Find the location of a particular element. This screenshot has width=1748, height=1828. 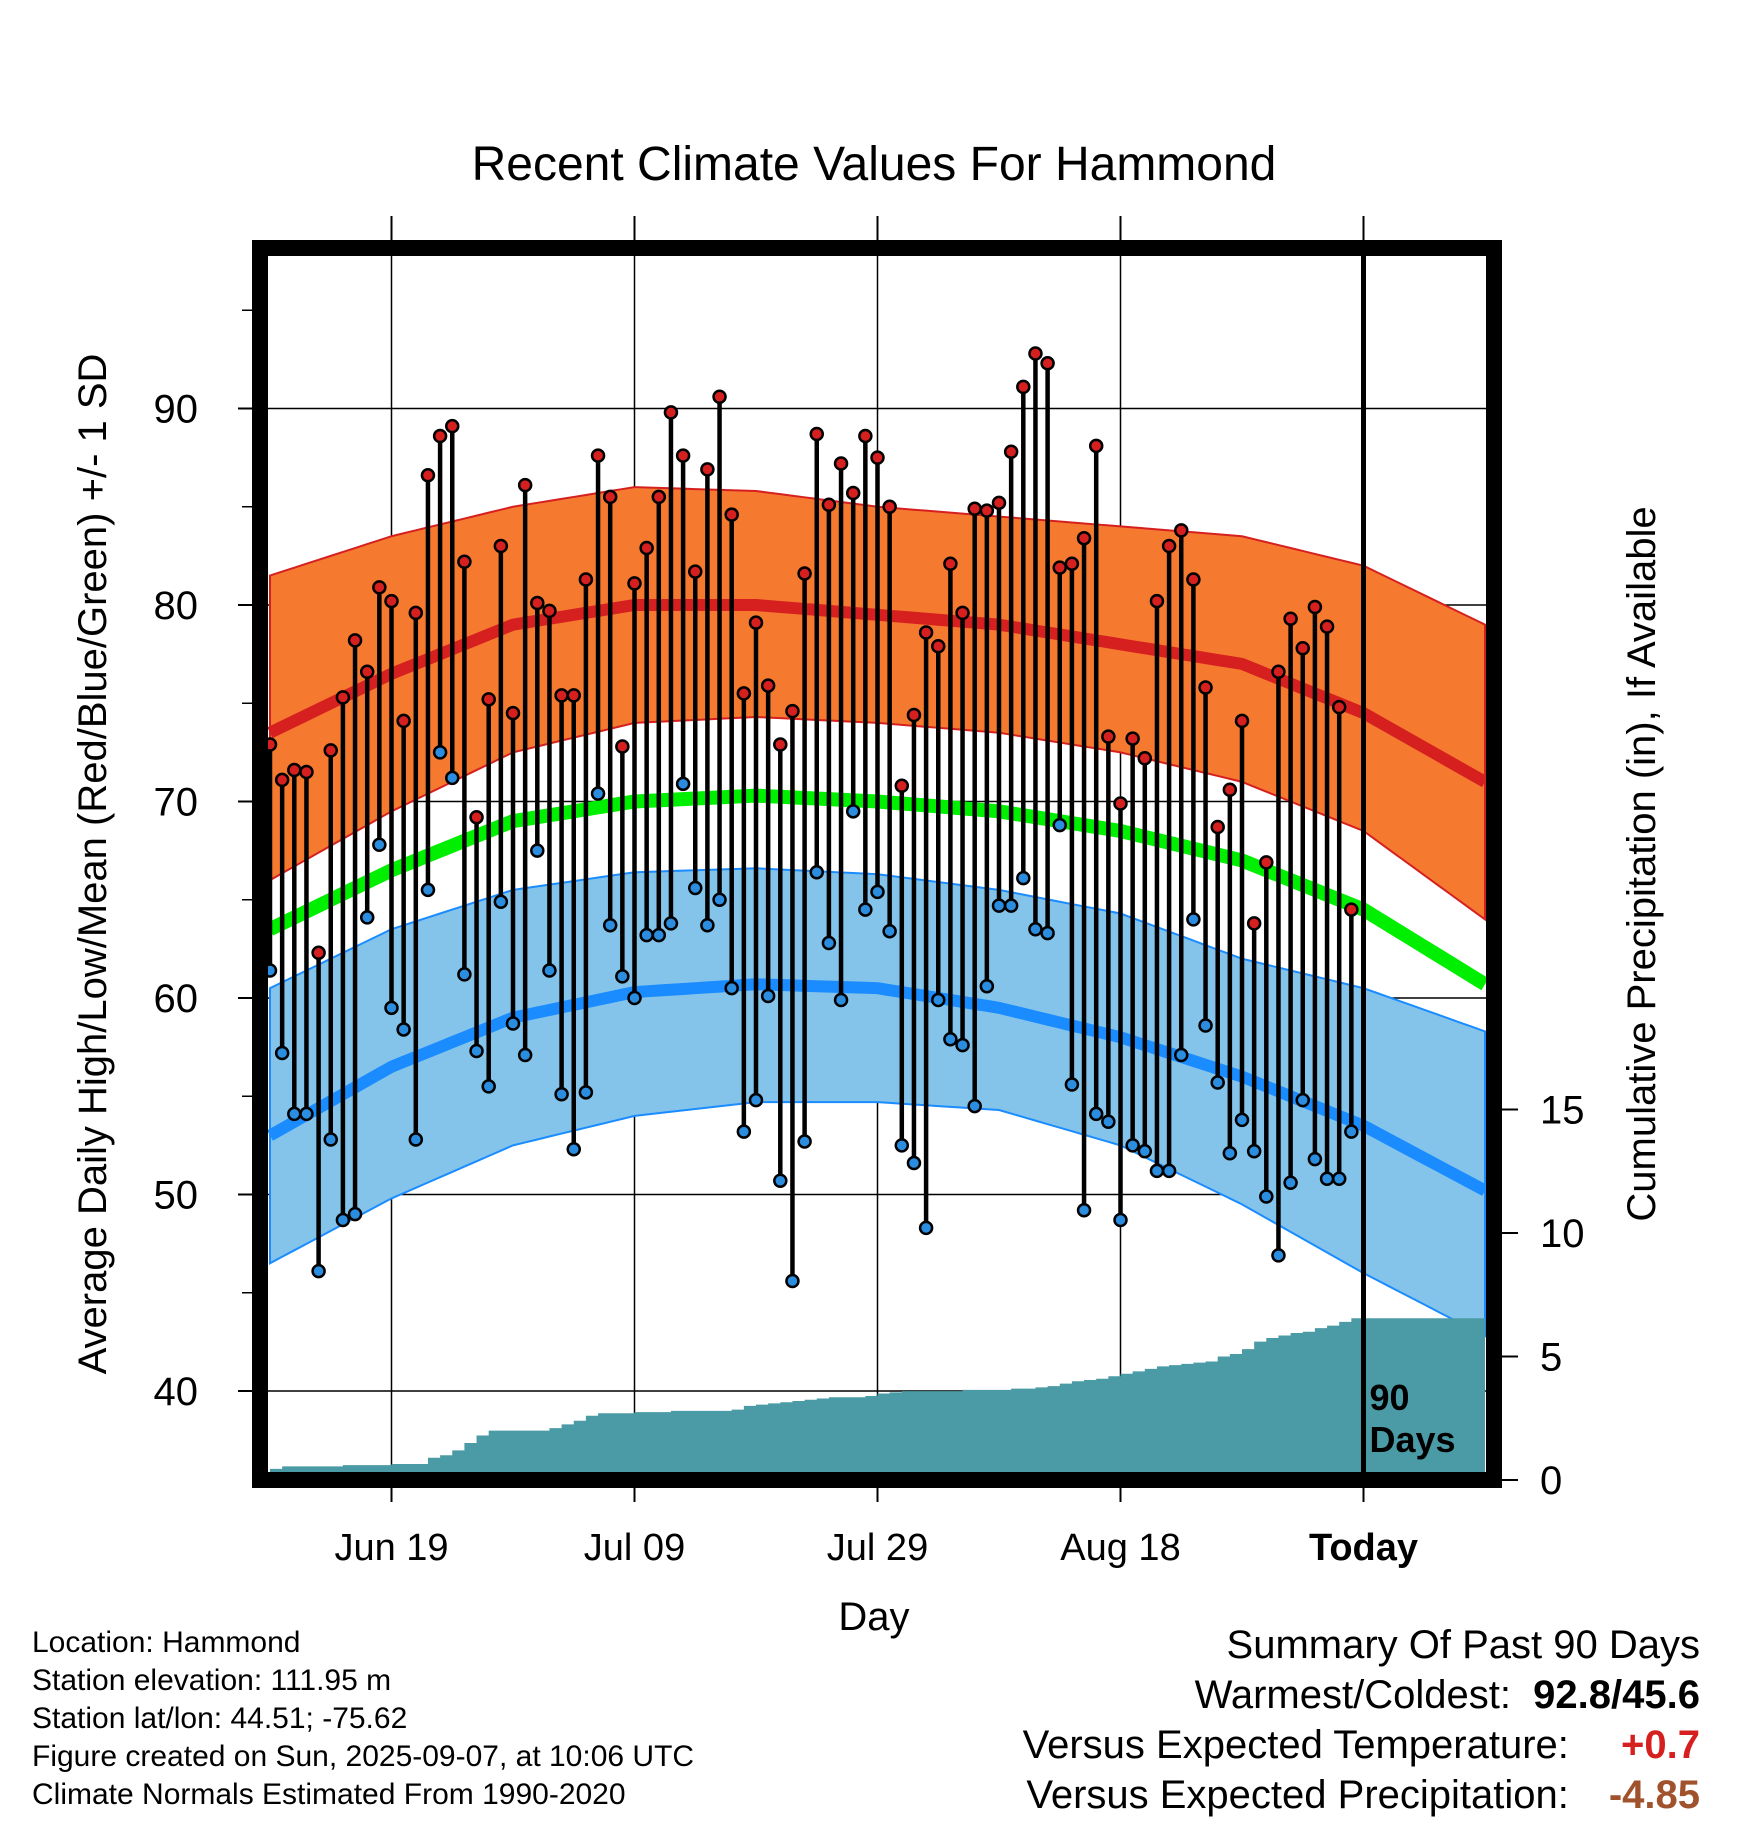

location-text: Location: Hammond is located at coordinates (166, 1642).